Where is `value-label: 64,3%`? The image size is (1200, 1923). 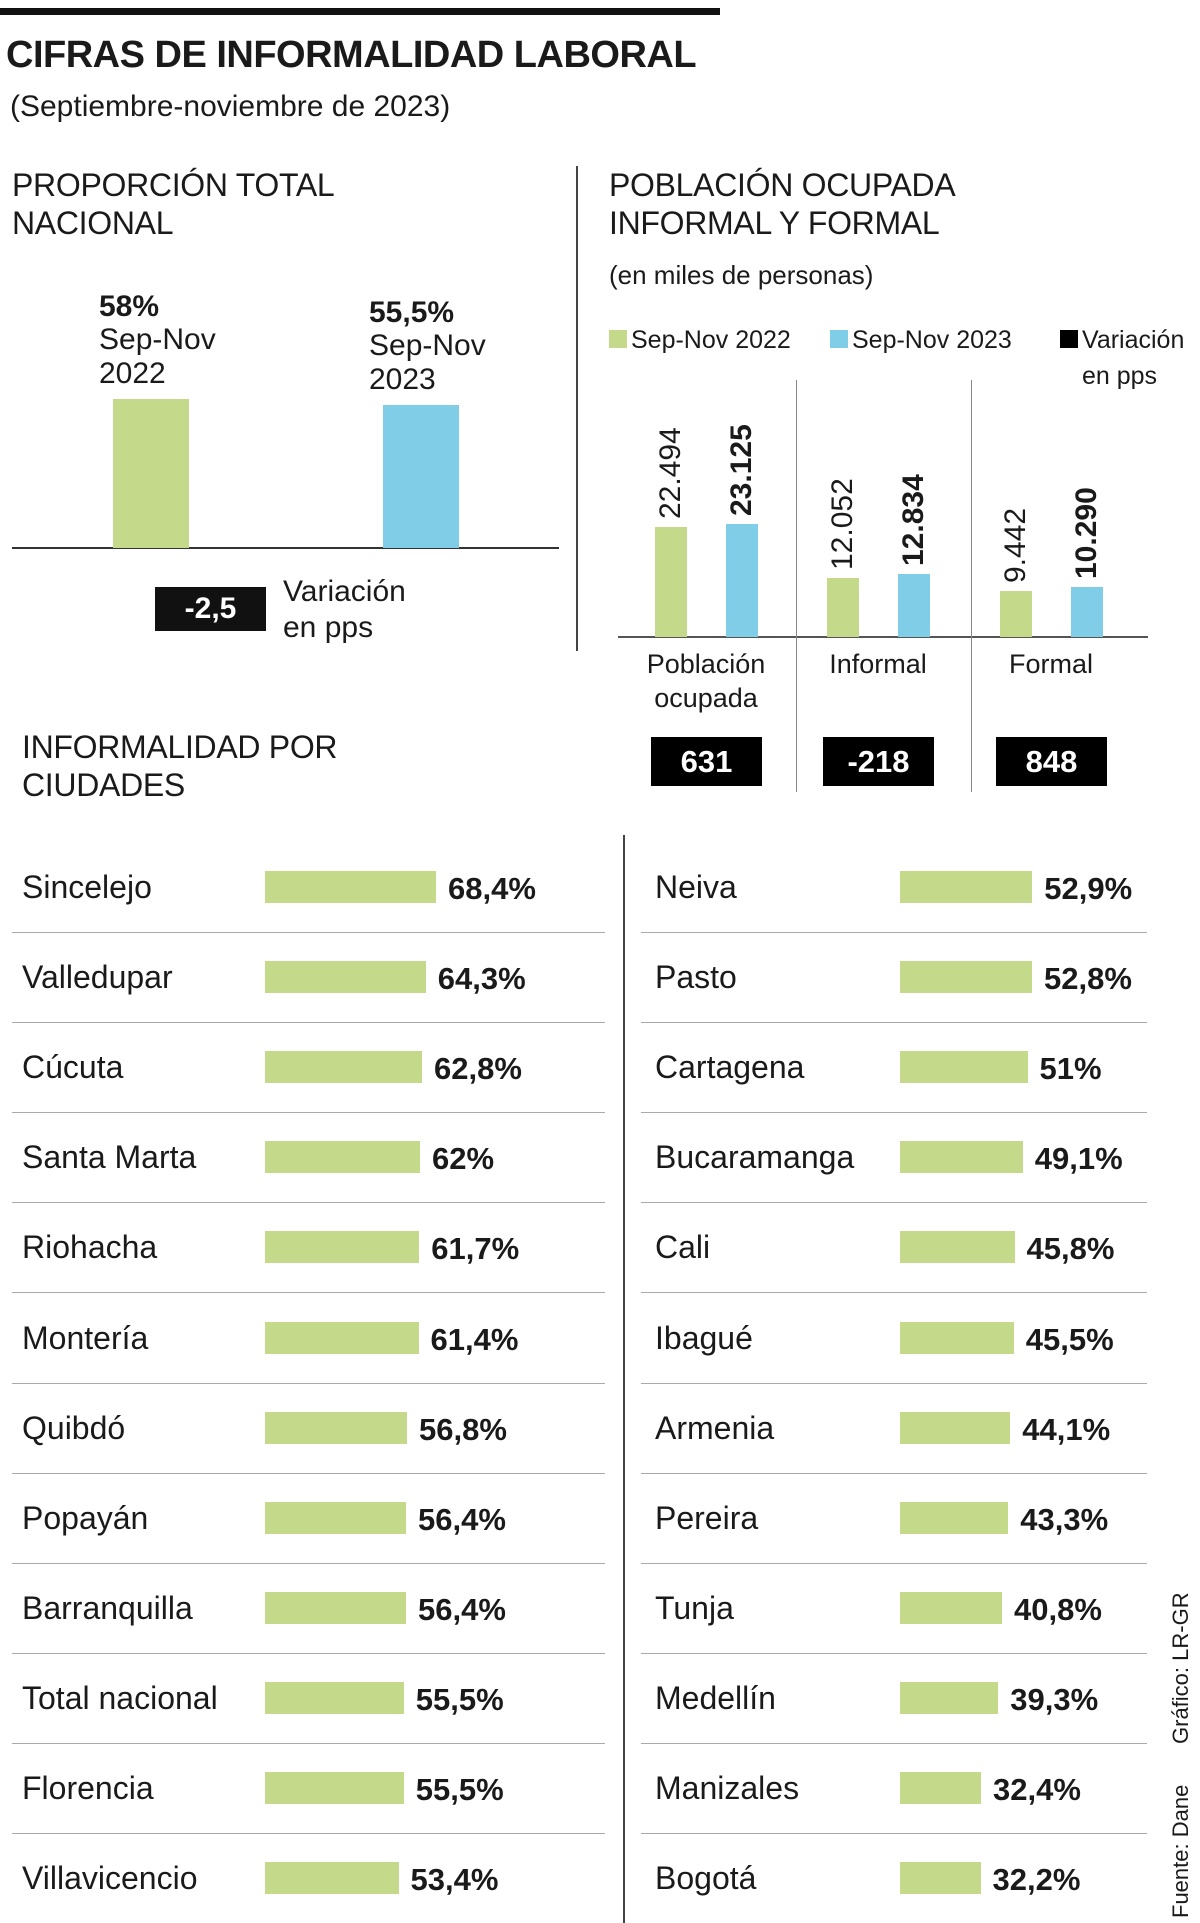
value-label: 64,3% is located at coordinates (481, 979).